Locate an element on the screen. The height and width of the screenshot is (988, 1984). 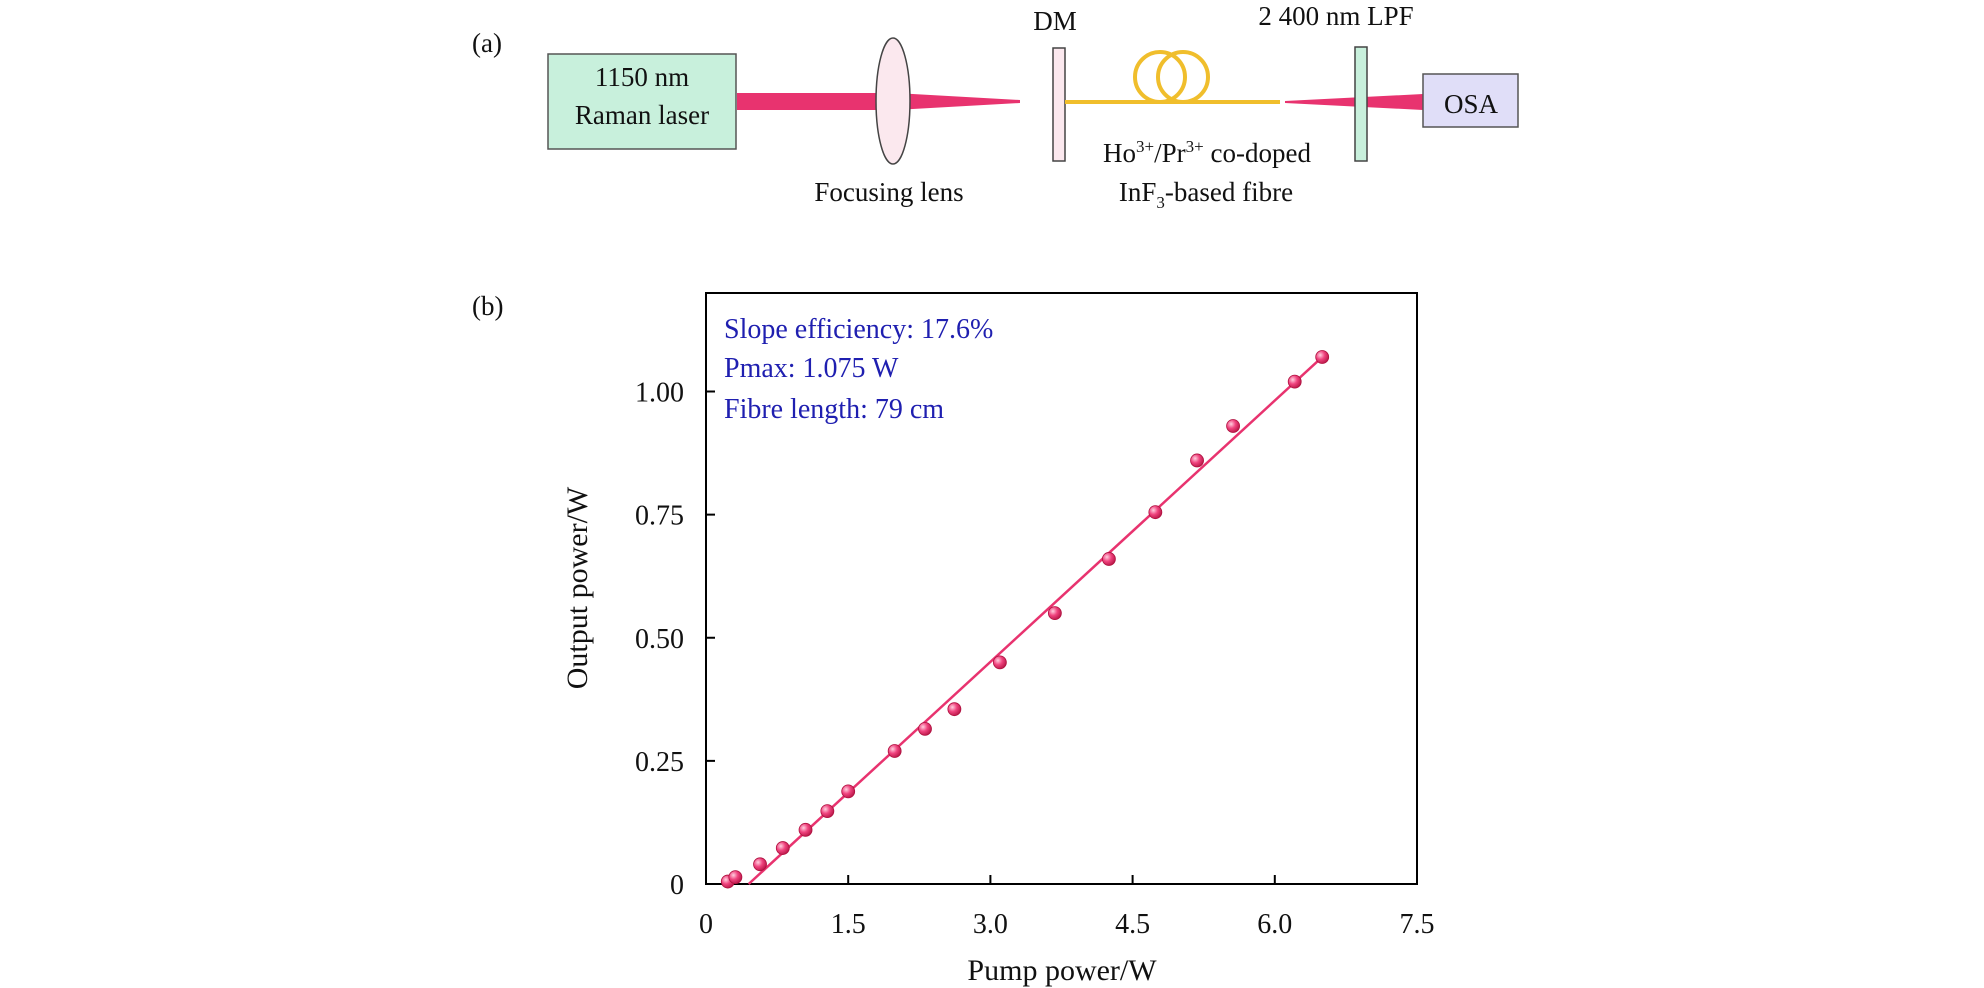
y-tick-label: 0 is located at coordinates (677, 885).